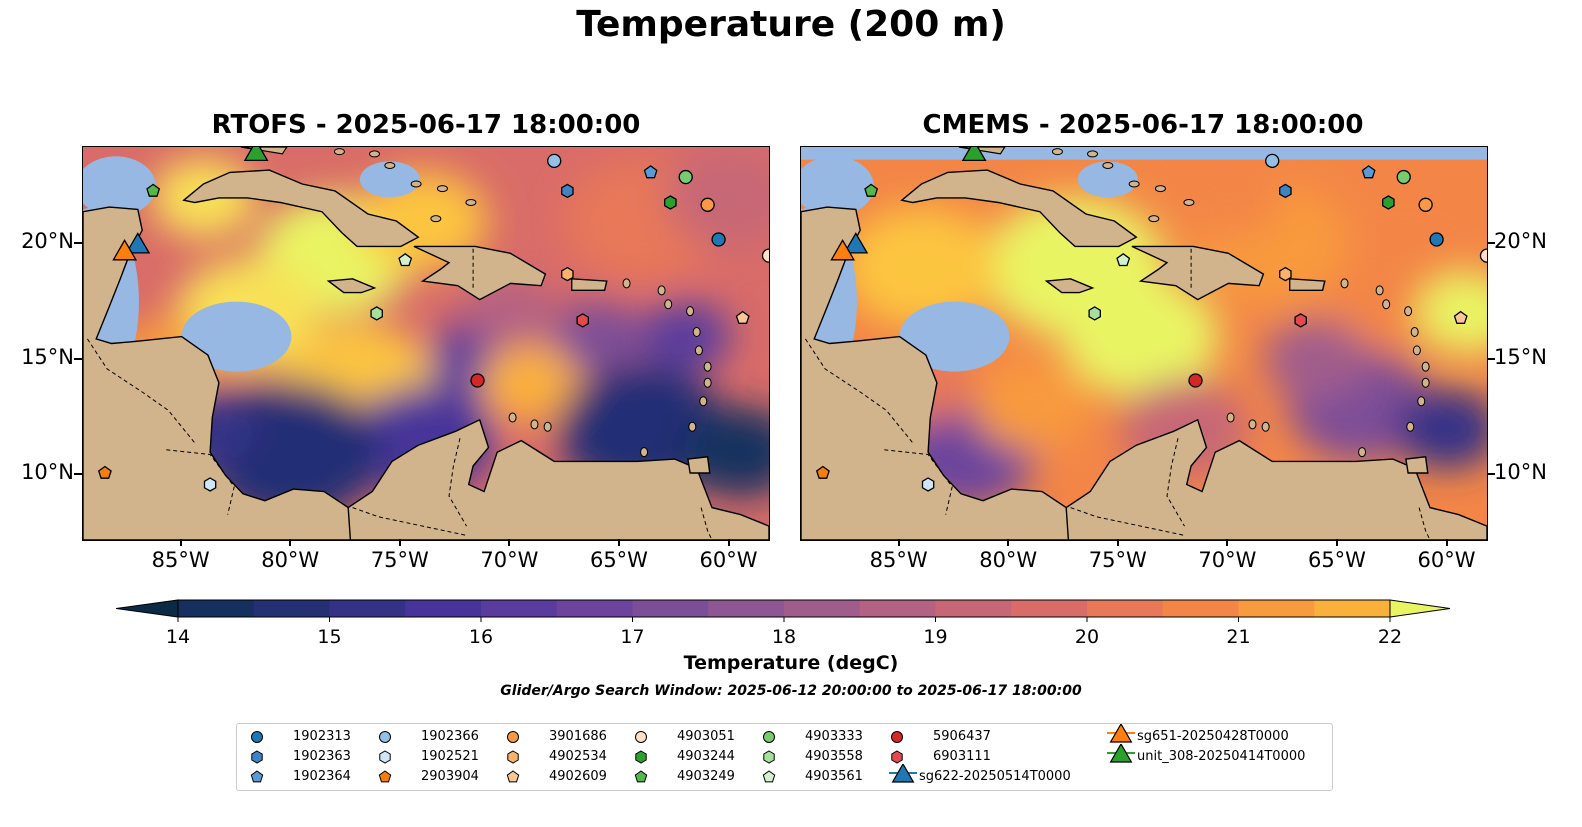 This screenshot has width=1582, height=827. Describe the element at coordinates (962, 736) in the screenshot. I see `legend-item-label: 5906437` at that location.